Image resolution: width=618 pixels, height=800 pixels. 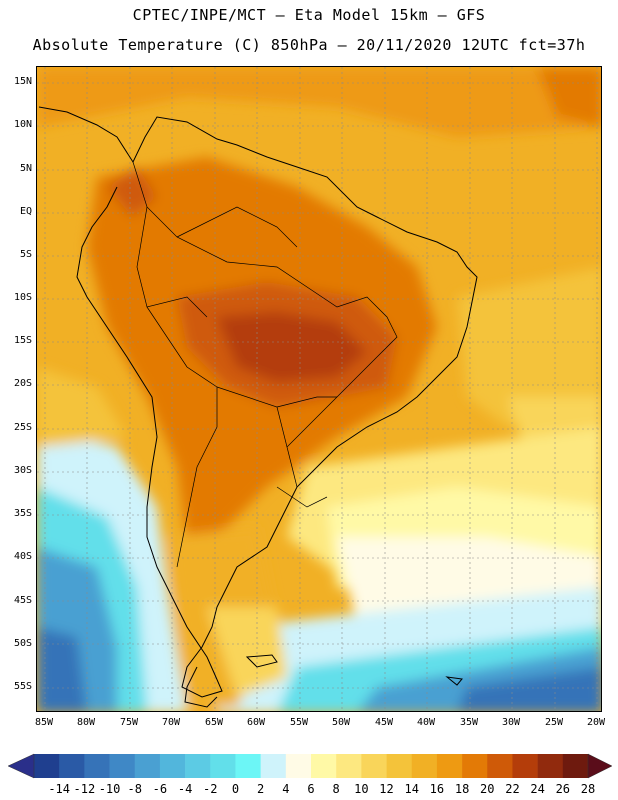 I want to click on lon-label-20w: 20W, so click(x=596, y=722).